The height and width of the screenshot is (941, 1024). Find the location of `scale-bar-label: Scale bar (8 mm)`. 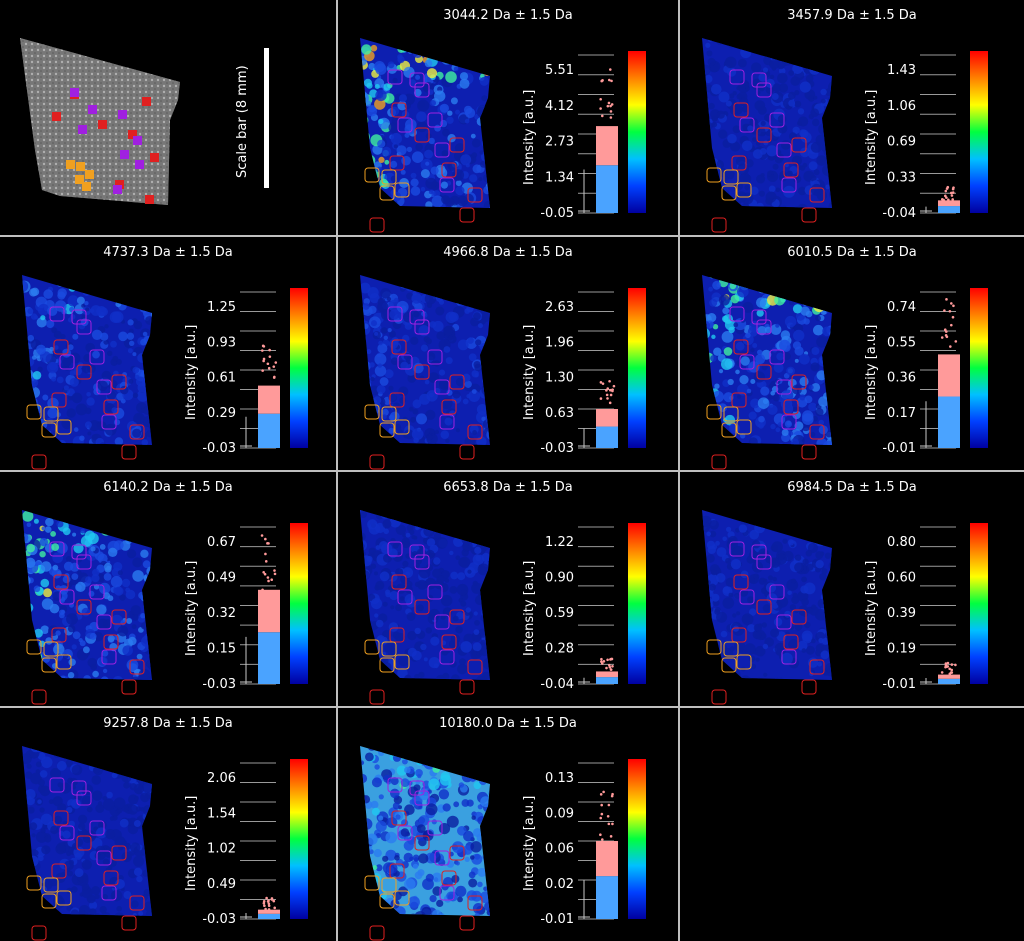

scale-bar-label: Scale bar (8 mm) is located at coordinates (242, 121).